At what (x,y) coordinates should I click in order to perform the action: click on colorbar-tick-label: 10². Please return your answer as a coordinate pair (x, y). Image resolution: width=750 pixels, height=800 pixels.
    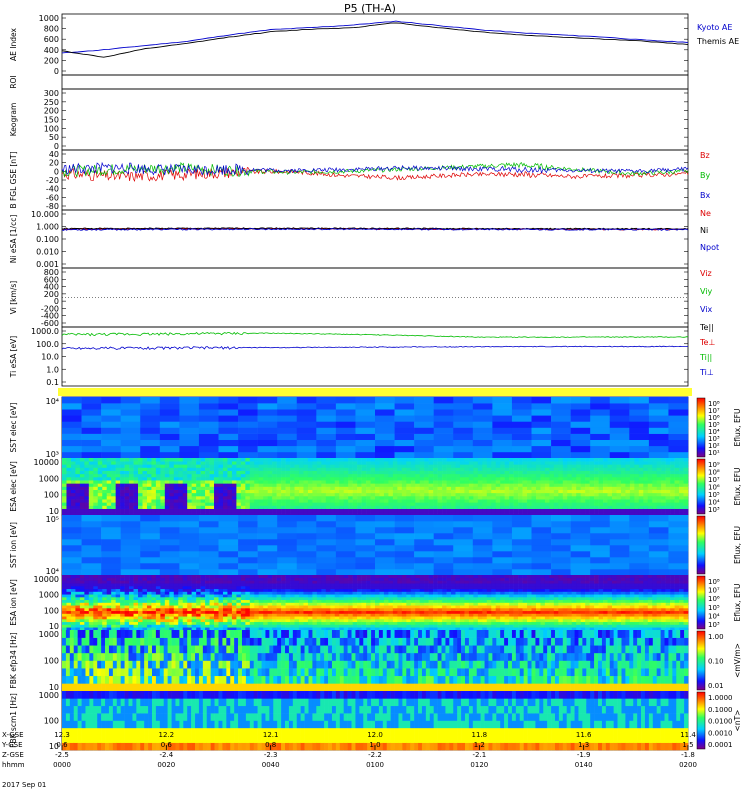
    Looking at the image, I should click on (714, 446).